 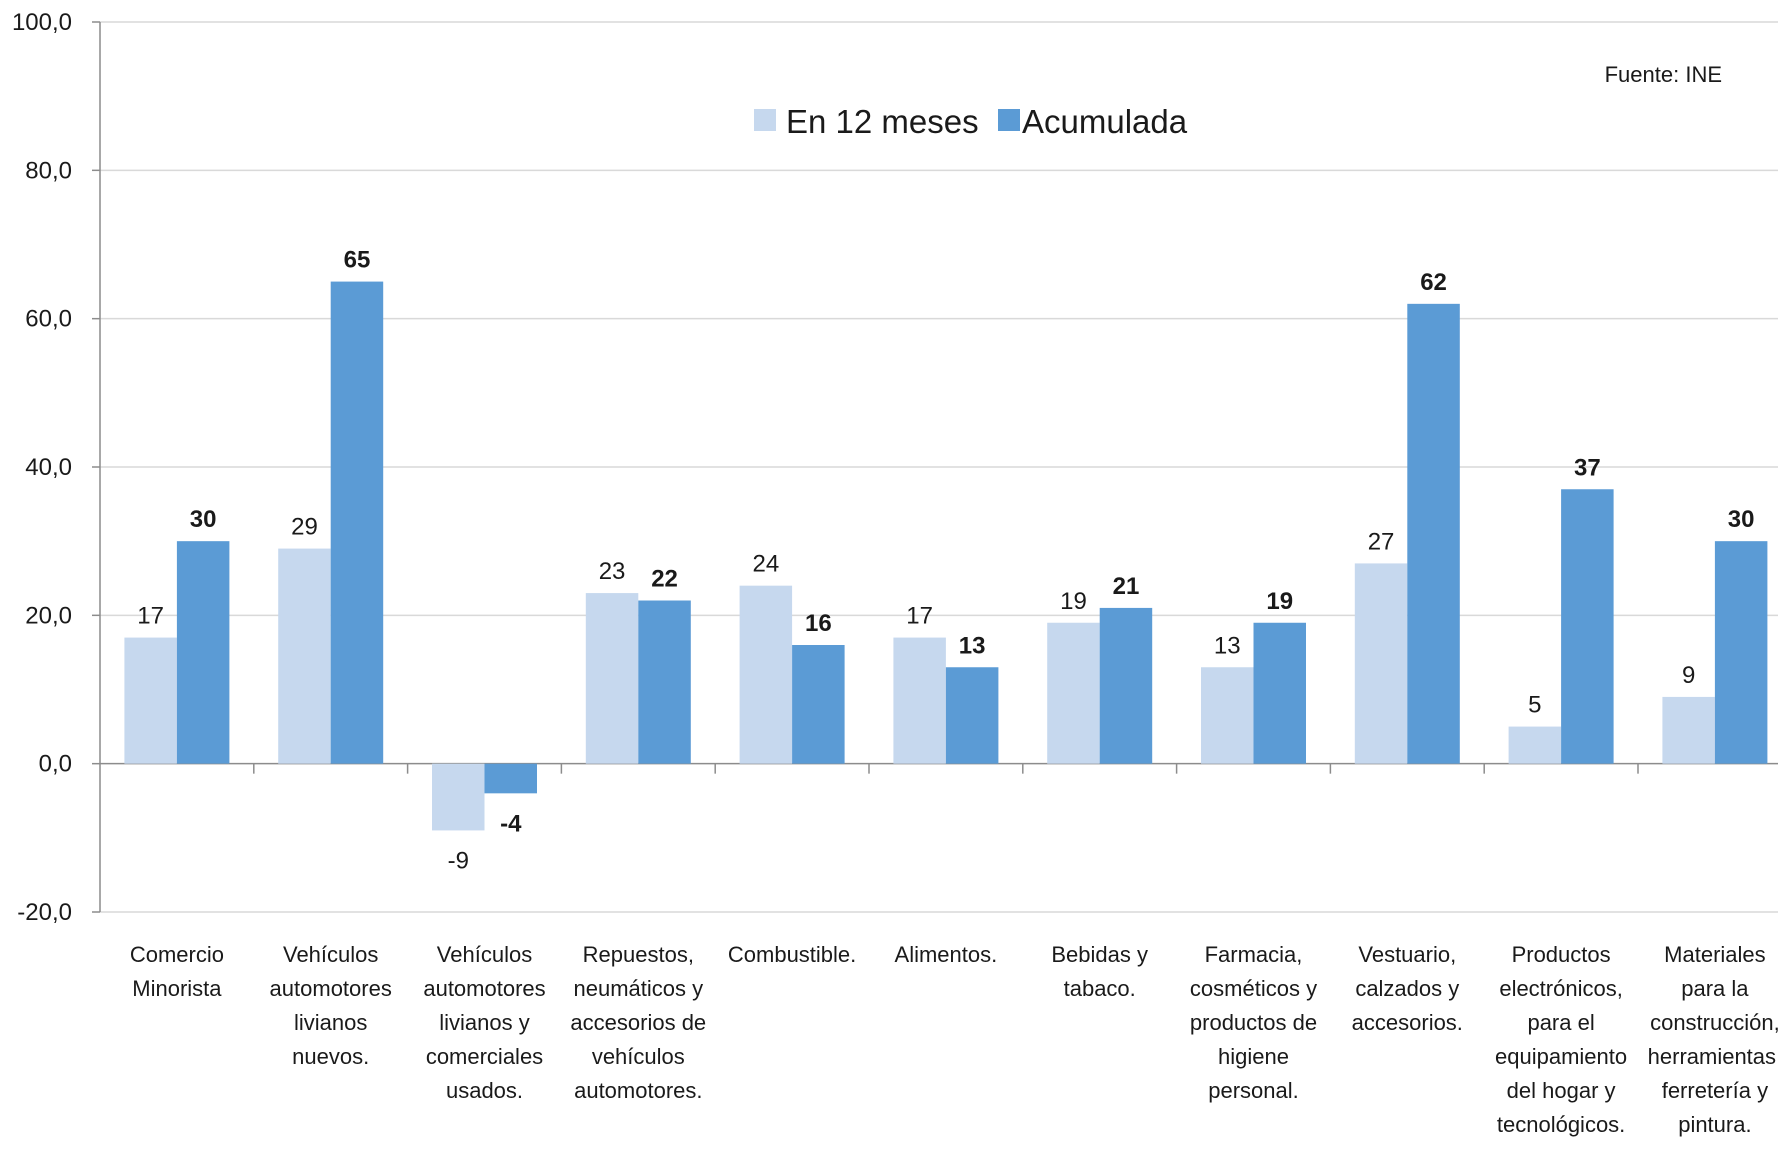 I want to click on value-label-acumulada: 21, so click(x=1126, y=586).